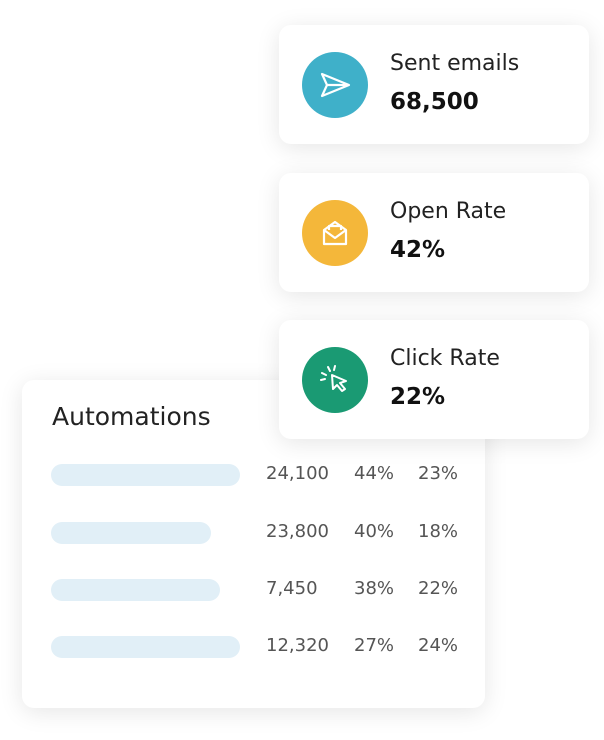 The image size is (604, 740). What do you see at coordinates (438, 531) in the screenshot?
I see `cell: 18%` at bounding box center [438, 531].